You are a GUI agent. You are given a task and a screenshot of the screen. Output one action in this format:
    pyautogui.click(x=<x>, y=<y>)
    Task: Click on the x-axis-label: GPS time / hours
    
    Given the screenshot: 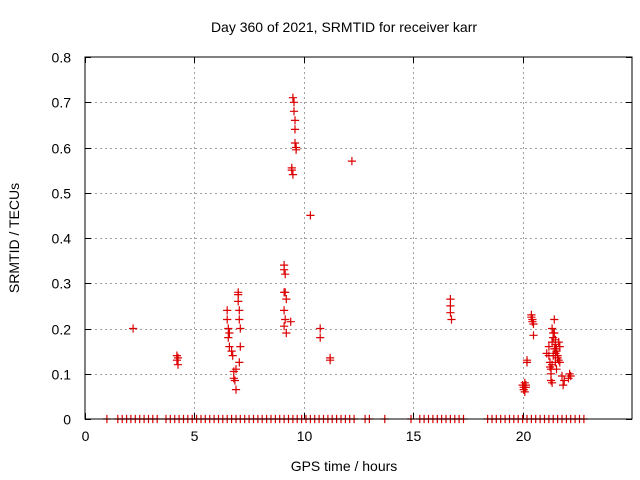 What is the action you would take?
    pyautogui.click(x=344, y=466)
    